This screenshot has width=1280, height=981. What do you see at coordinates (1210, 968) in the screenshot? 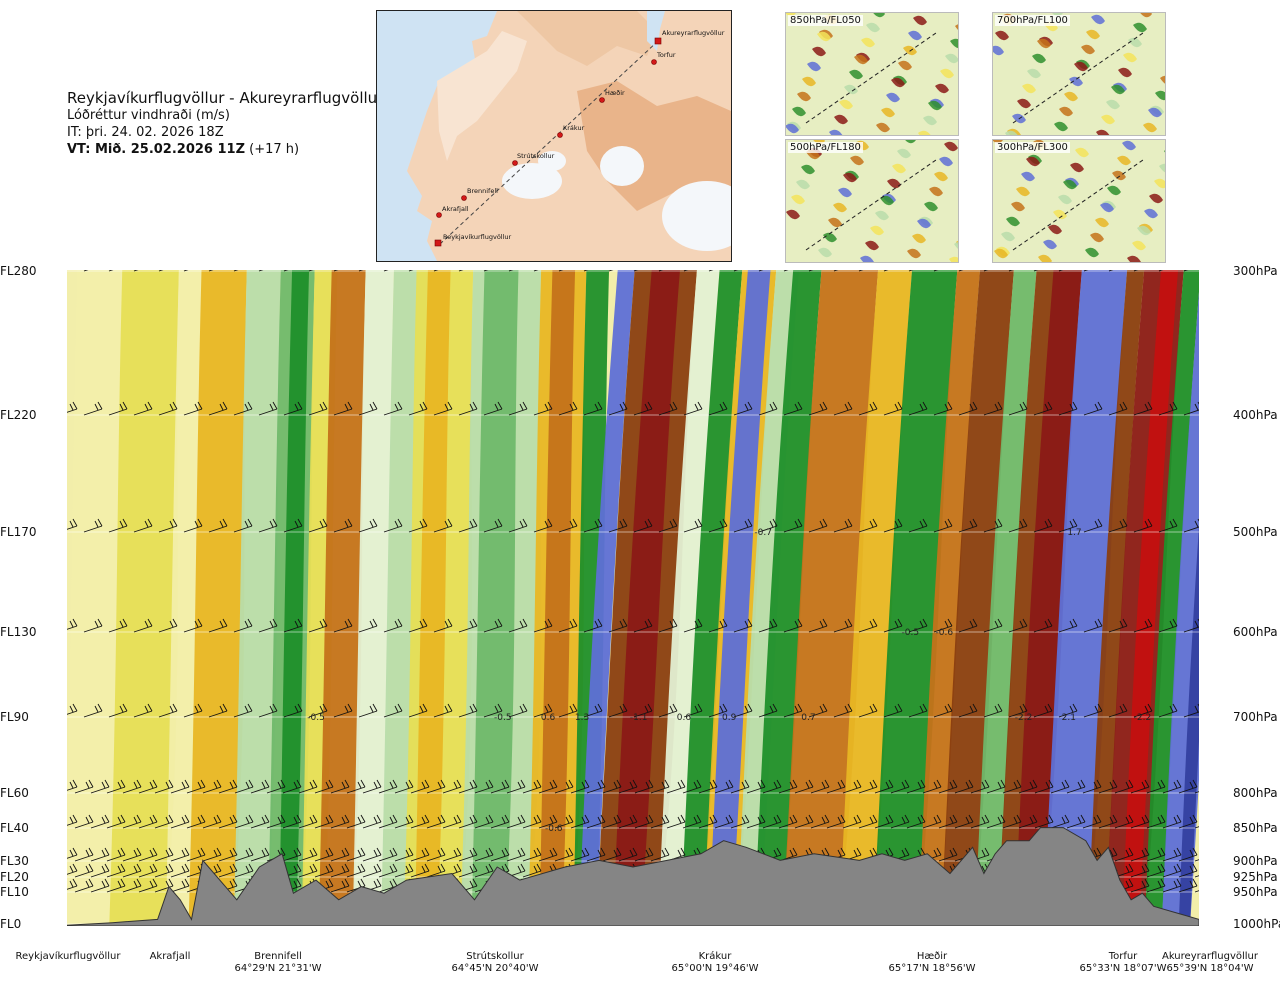
I see `station-coord: 65°39'N 18°04'W` at bounding box center [1210, 968].